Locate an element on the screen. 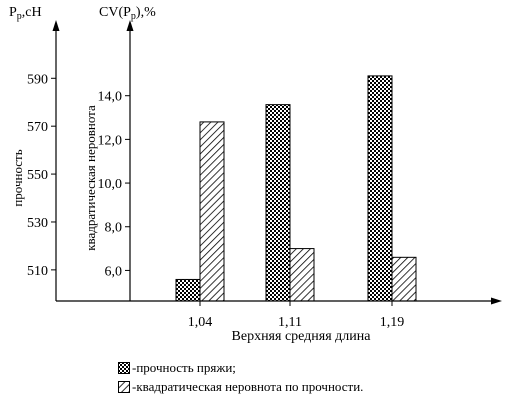  right-tick-label-1: 8,0 is located at coordinates (114, 228).